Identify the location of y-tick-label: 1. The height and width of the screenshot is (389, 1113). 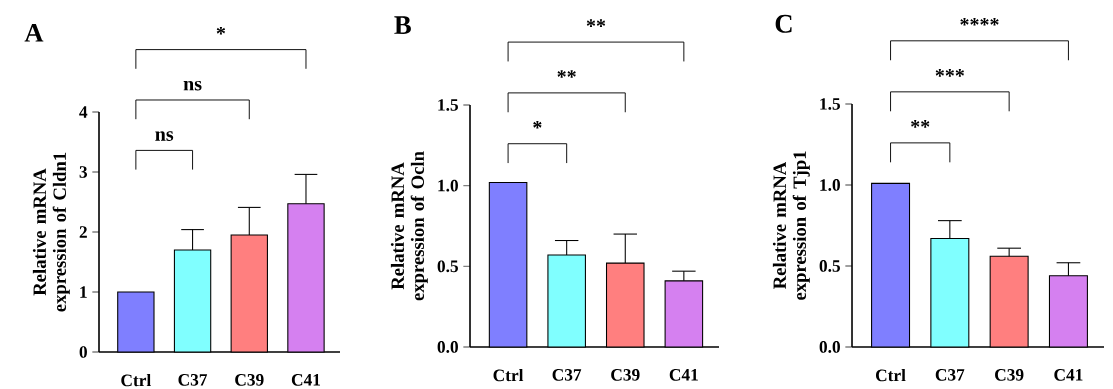
(83, 292).